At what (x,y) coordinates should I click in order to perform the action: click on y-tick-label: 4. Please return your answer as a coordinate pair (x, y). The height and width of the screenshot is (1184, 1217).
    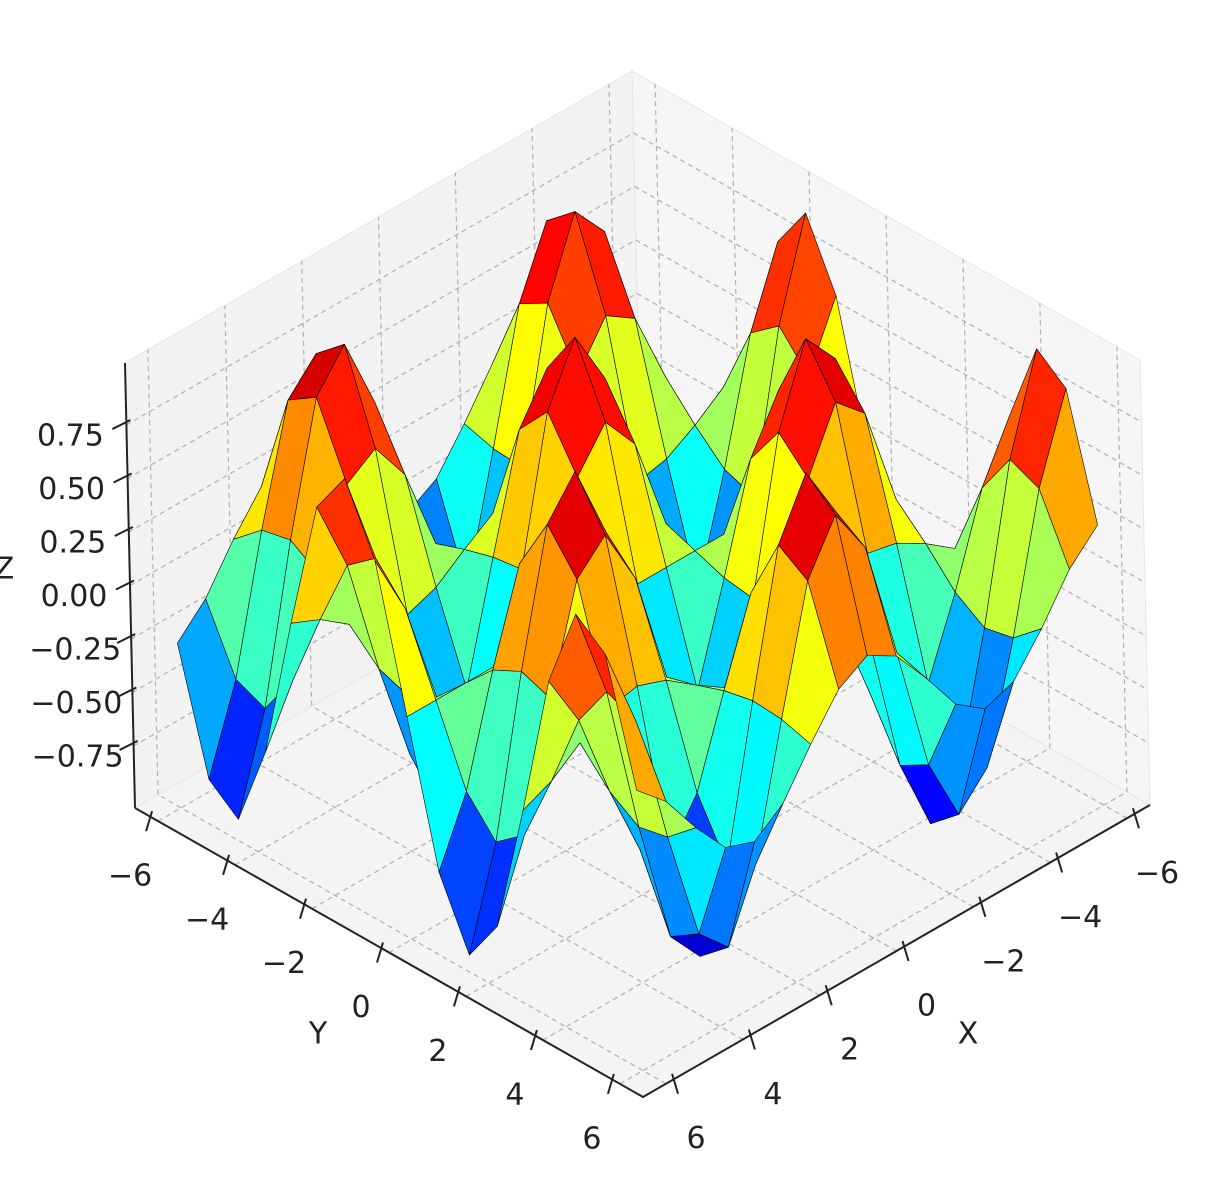
    Looking at the image, I should click on (514, 1095).